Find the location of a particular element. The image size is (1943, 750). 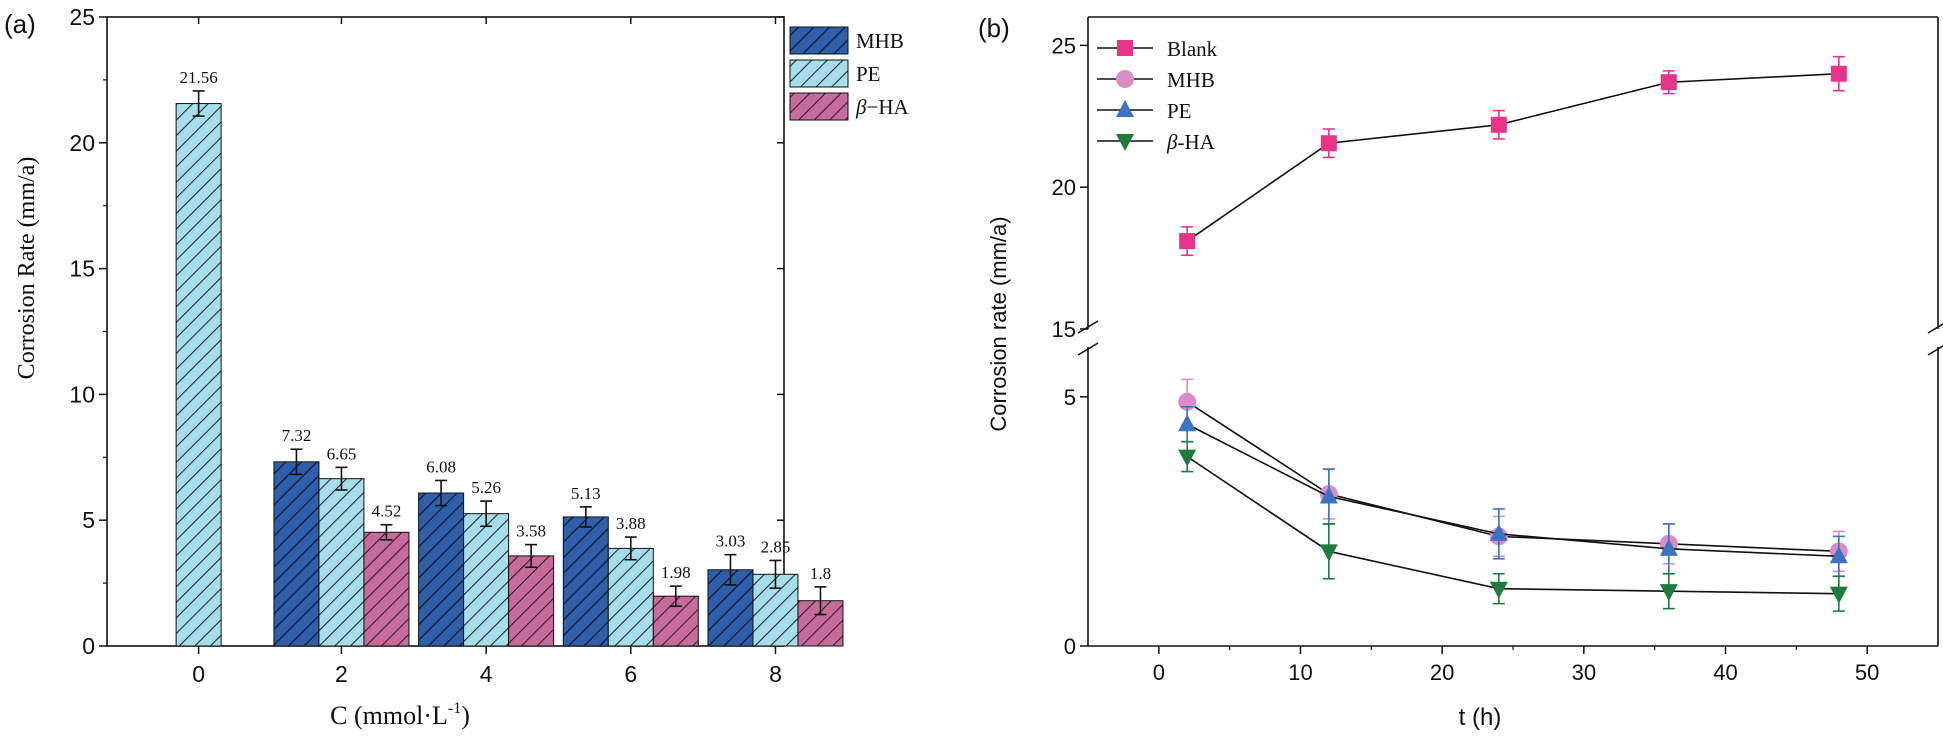

legend-label-blank: Blank is located at coordinates (1192, 49).